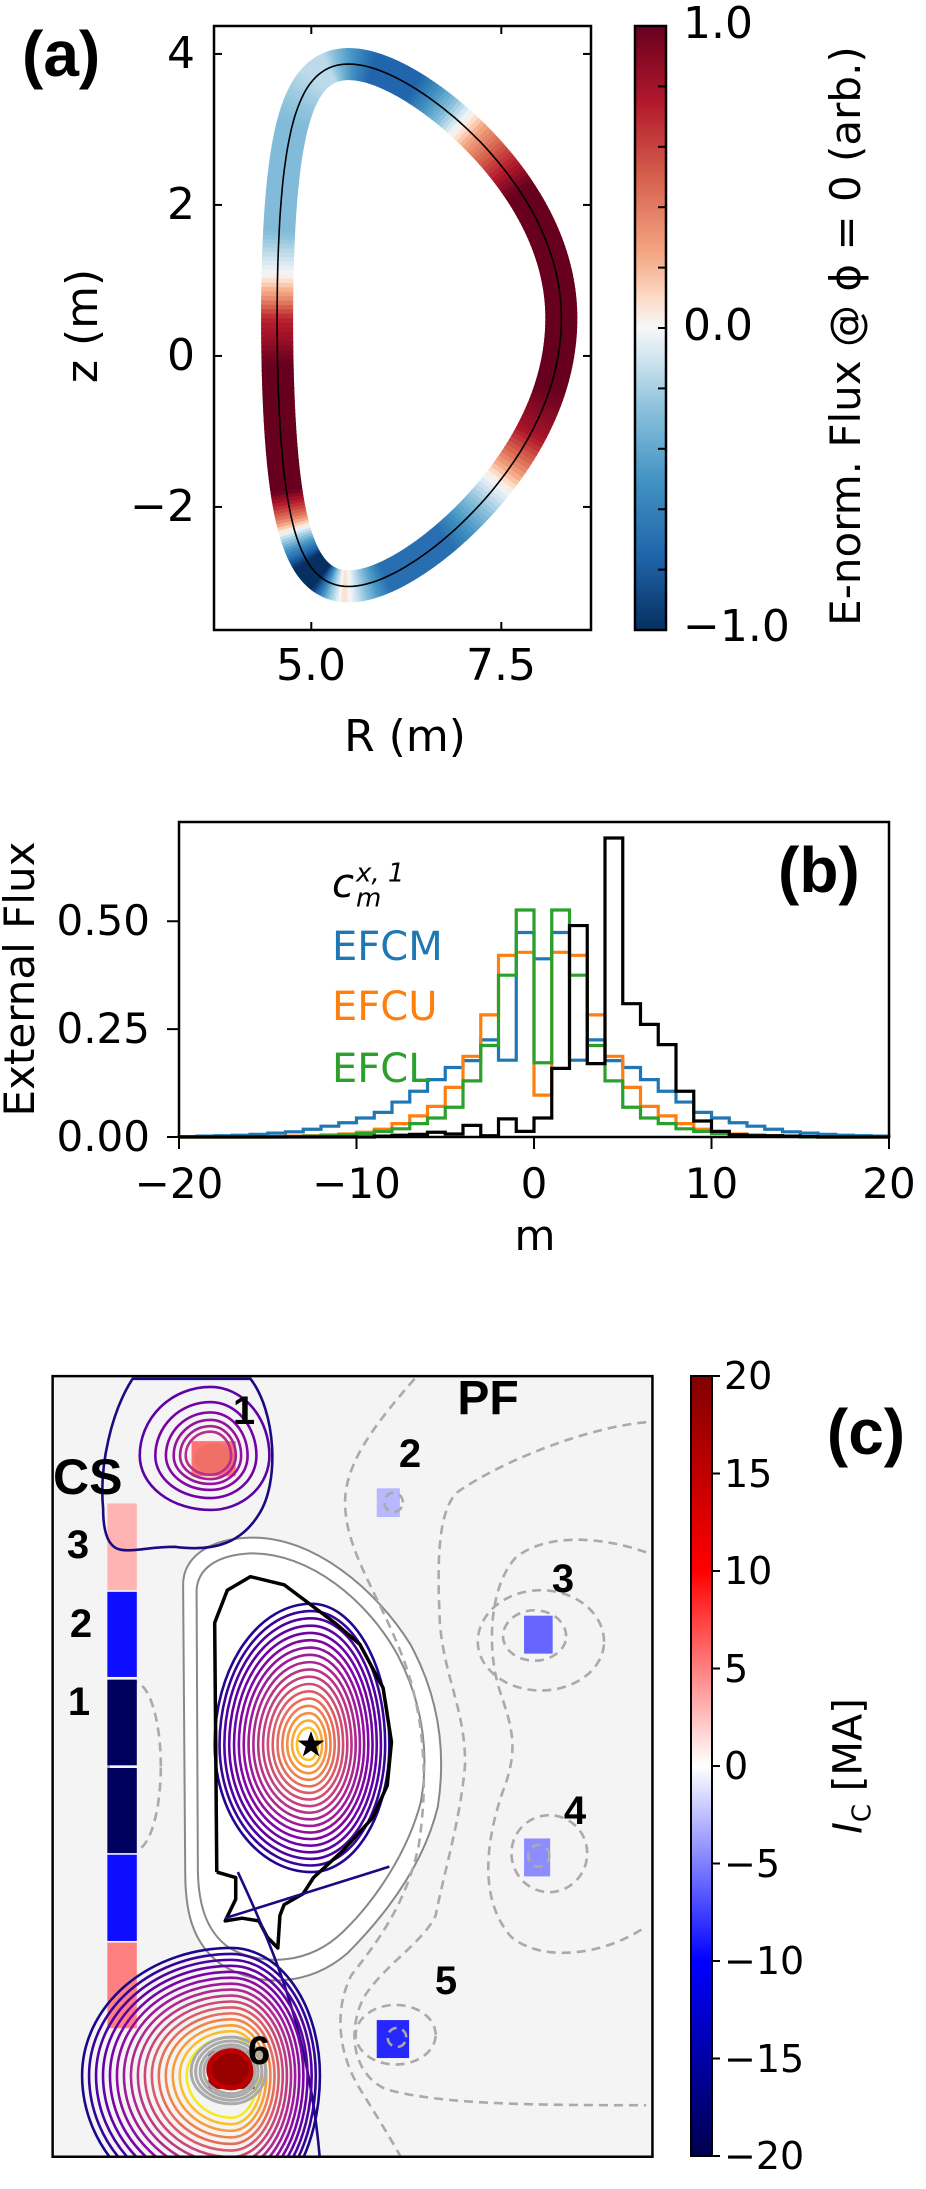 This screenshot has width=926, height=2189. I want to click on x-axis-label: m, so click(535, 1235).